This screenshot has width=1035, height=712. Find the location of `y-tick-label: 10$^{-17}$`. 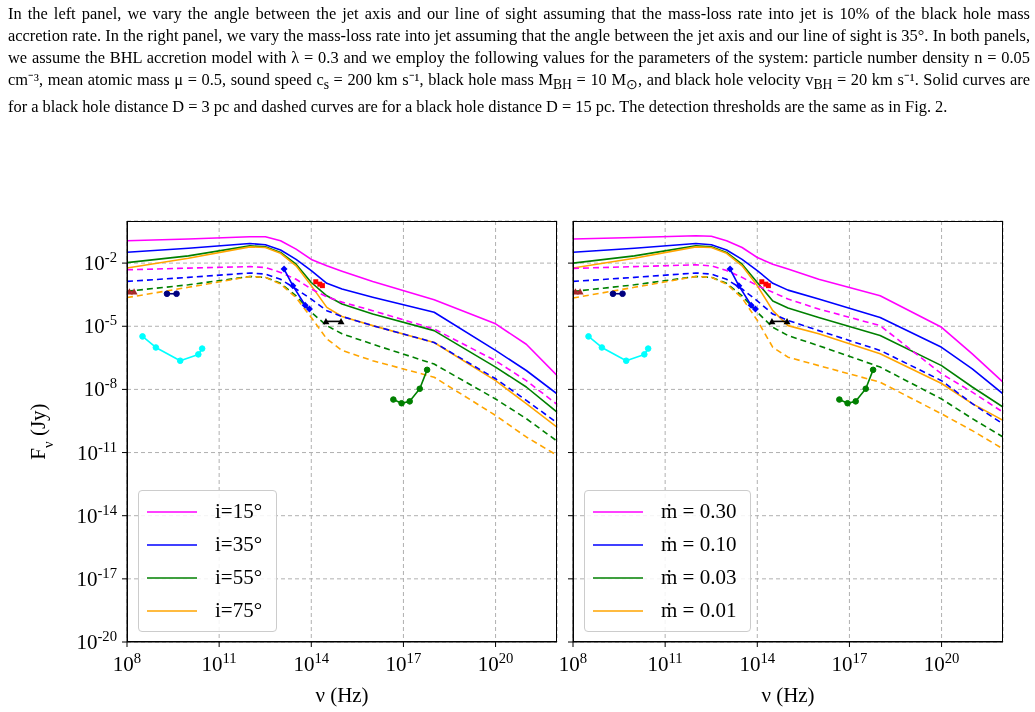

y-tick-label: 10$^{-17}$ is located at coordinates (96, 577).